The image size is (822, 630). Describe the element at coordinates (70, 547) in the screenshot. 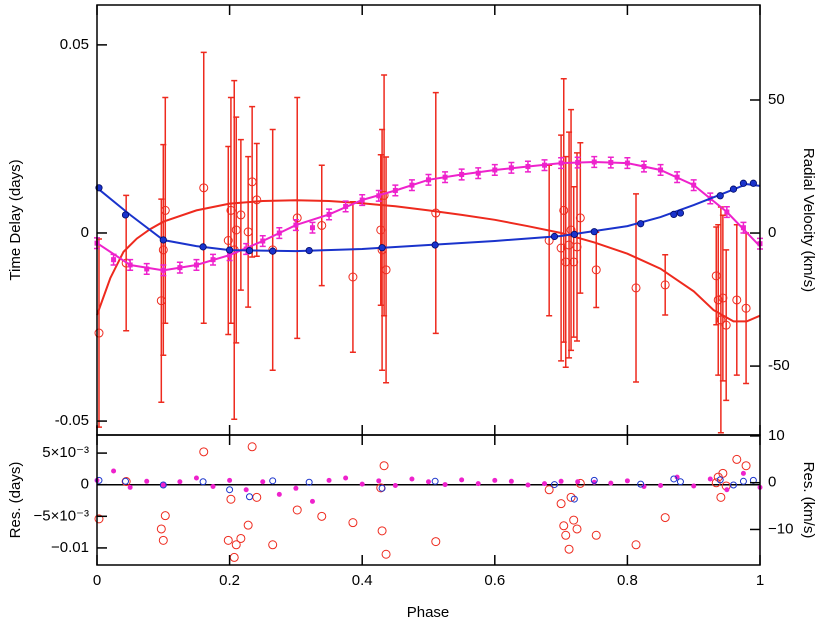

I see `y-tick-label: −0.01` at that location.